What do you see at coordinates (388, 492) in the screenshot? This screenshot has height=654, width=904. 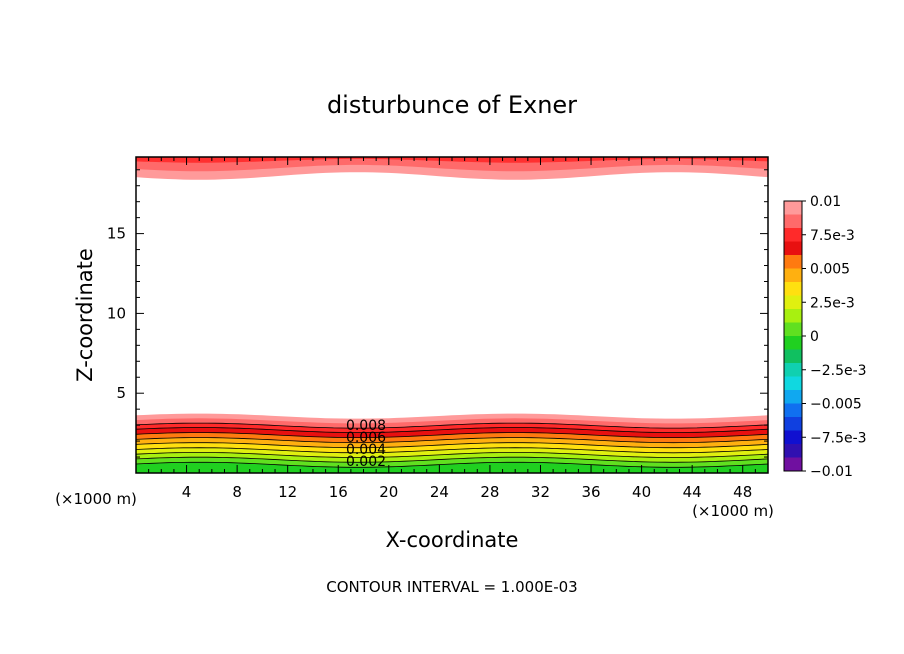 I see `x-tick-label: 20` at bounding box center [388, 492].